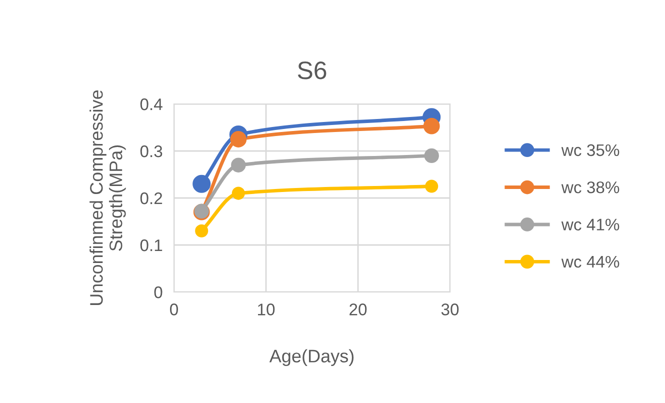 The height and width of the screenshot is (403, 665). What do you see at coordinates (358, 310) in the screenshot?
I see `x-tick-label: 20` at bounding box center [358, 310].